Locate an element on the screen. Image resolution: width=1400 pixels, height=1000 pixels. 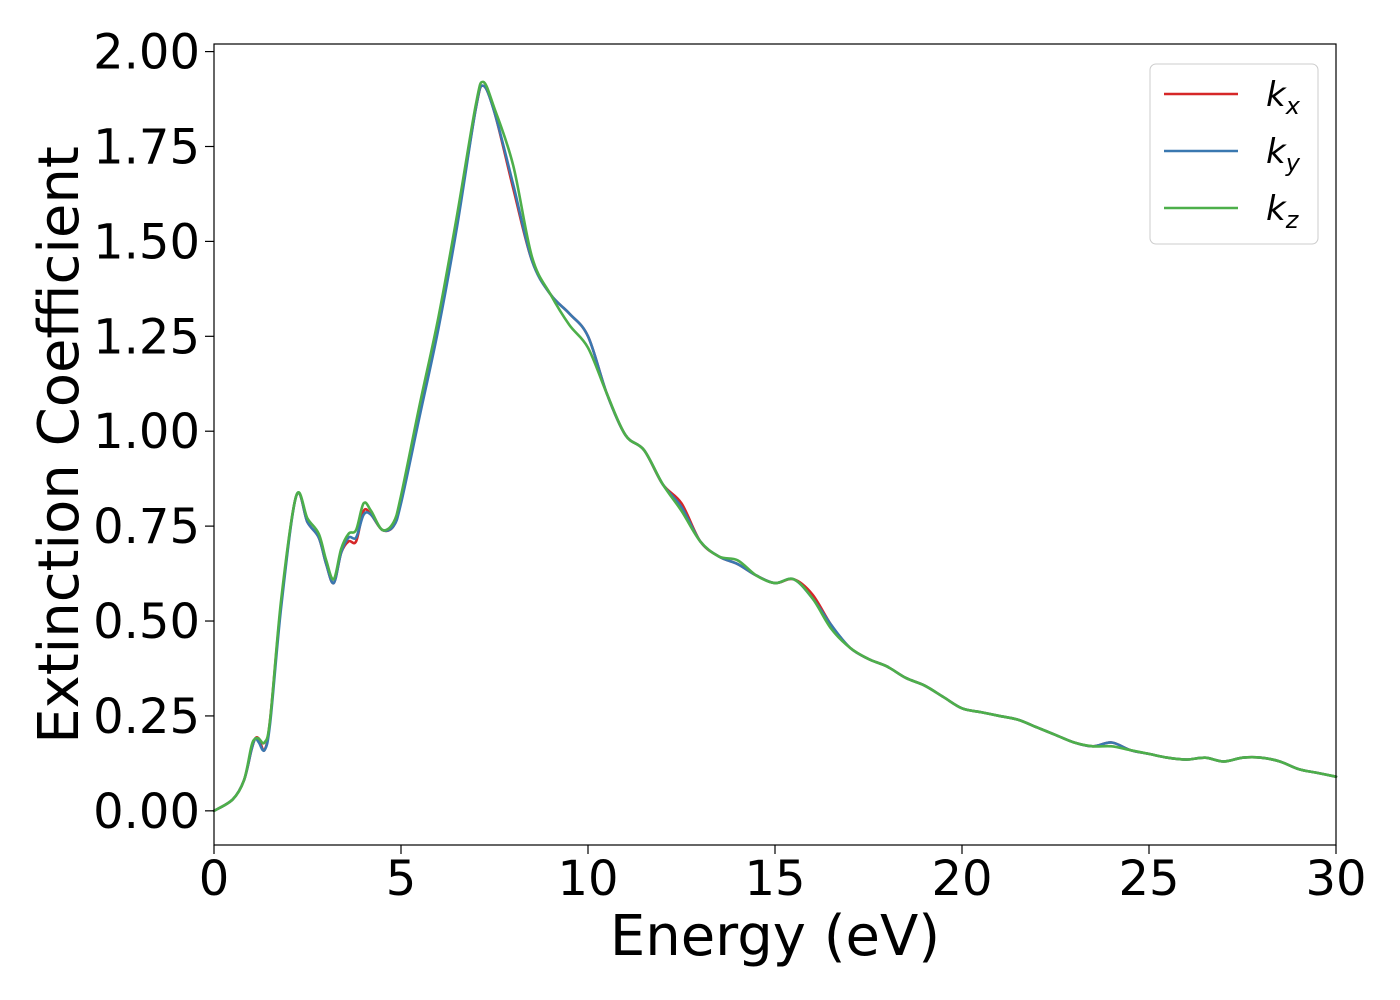
x-tick-label: 5 is located at coordinates (401, 879).